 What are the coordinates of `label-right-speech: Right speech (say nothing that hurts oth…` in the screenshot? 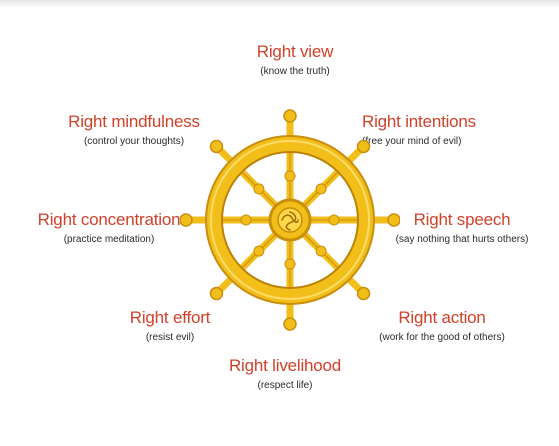 It's located at (462, 228).